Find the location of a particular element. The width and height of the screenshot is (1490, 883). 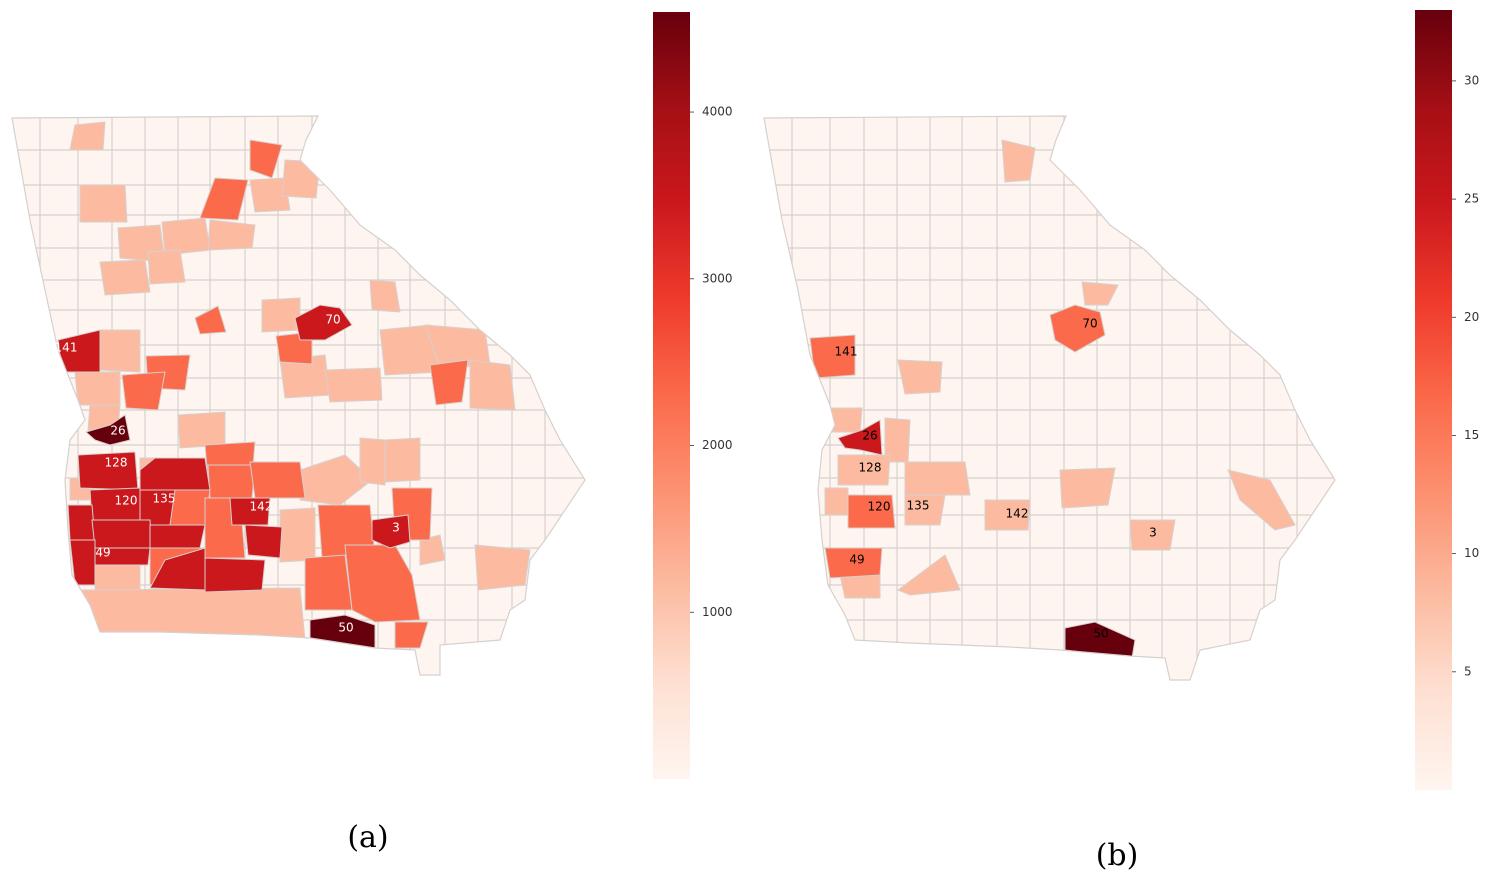

label-a-141: 141 is located at coordinates (66, 348).